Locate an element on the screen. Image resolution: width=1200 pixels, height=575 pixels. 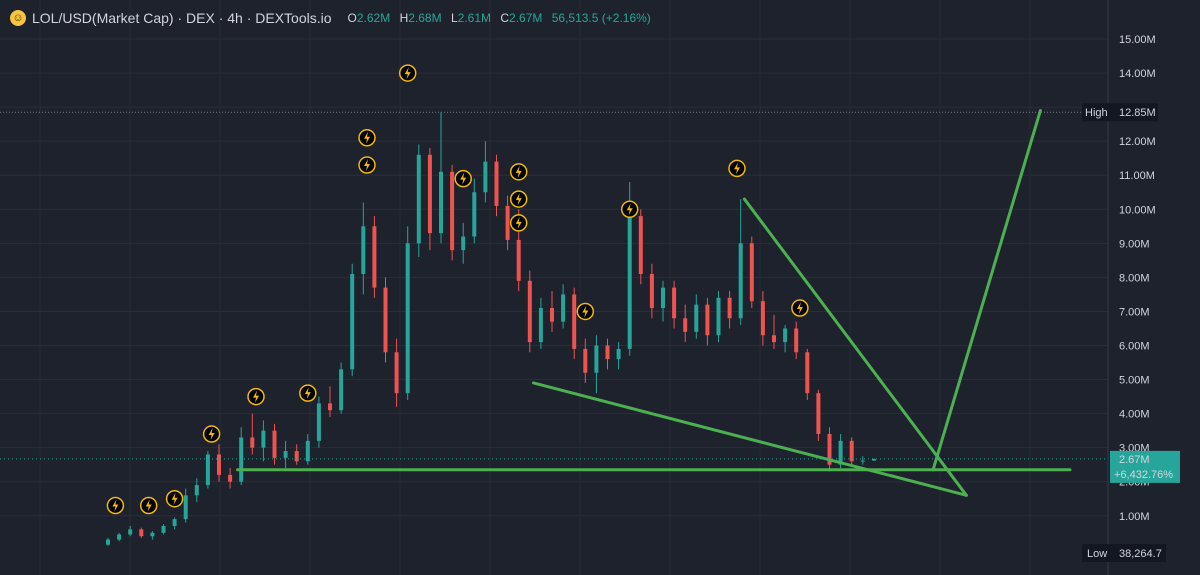
laughing-face-icon: ☺ is located at coordinates (18, 18).